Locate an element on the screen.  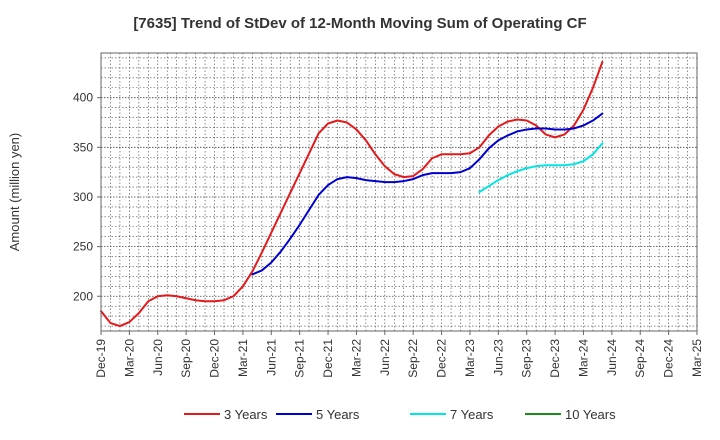
x-tick-label: Dec-23 is located at coordinates (555, 358).